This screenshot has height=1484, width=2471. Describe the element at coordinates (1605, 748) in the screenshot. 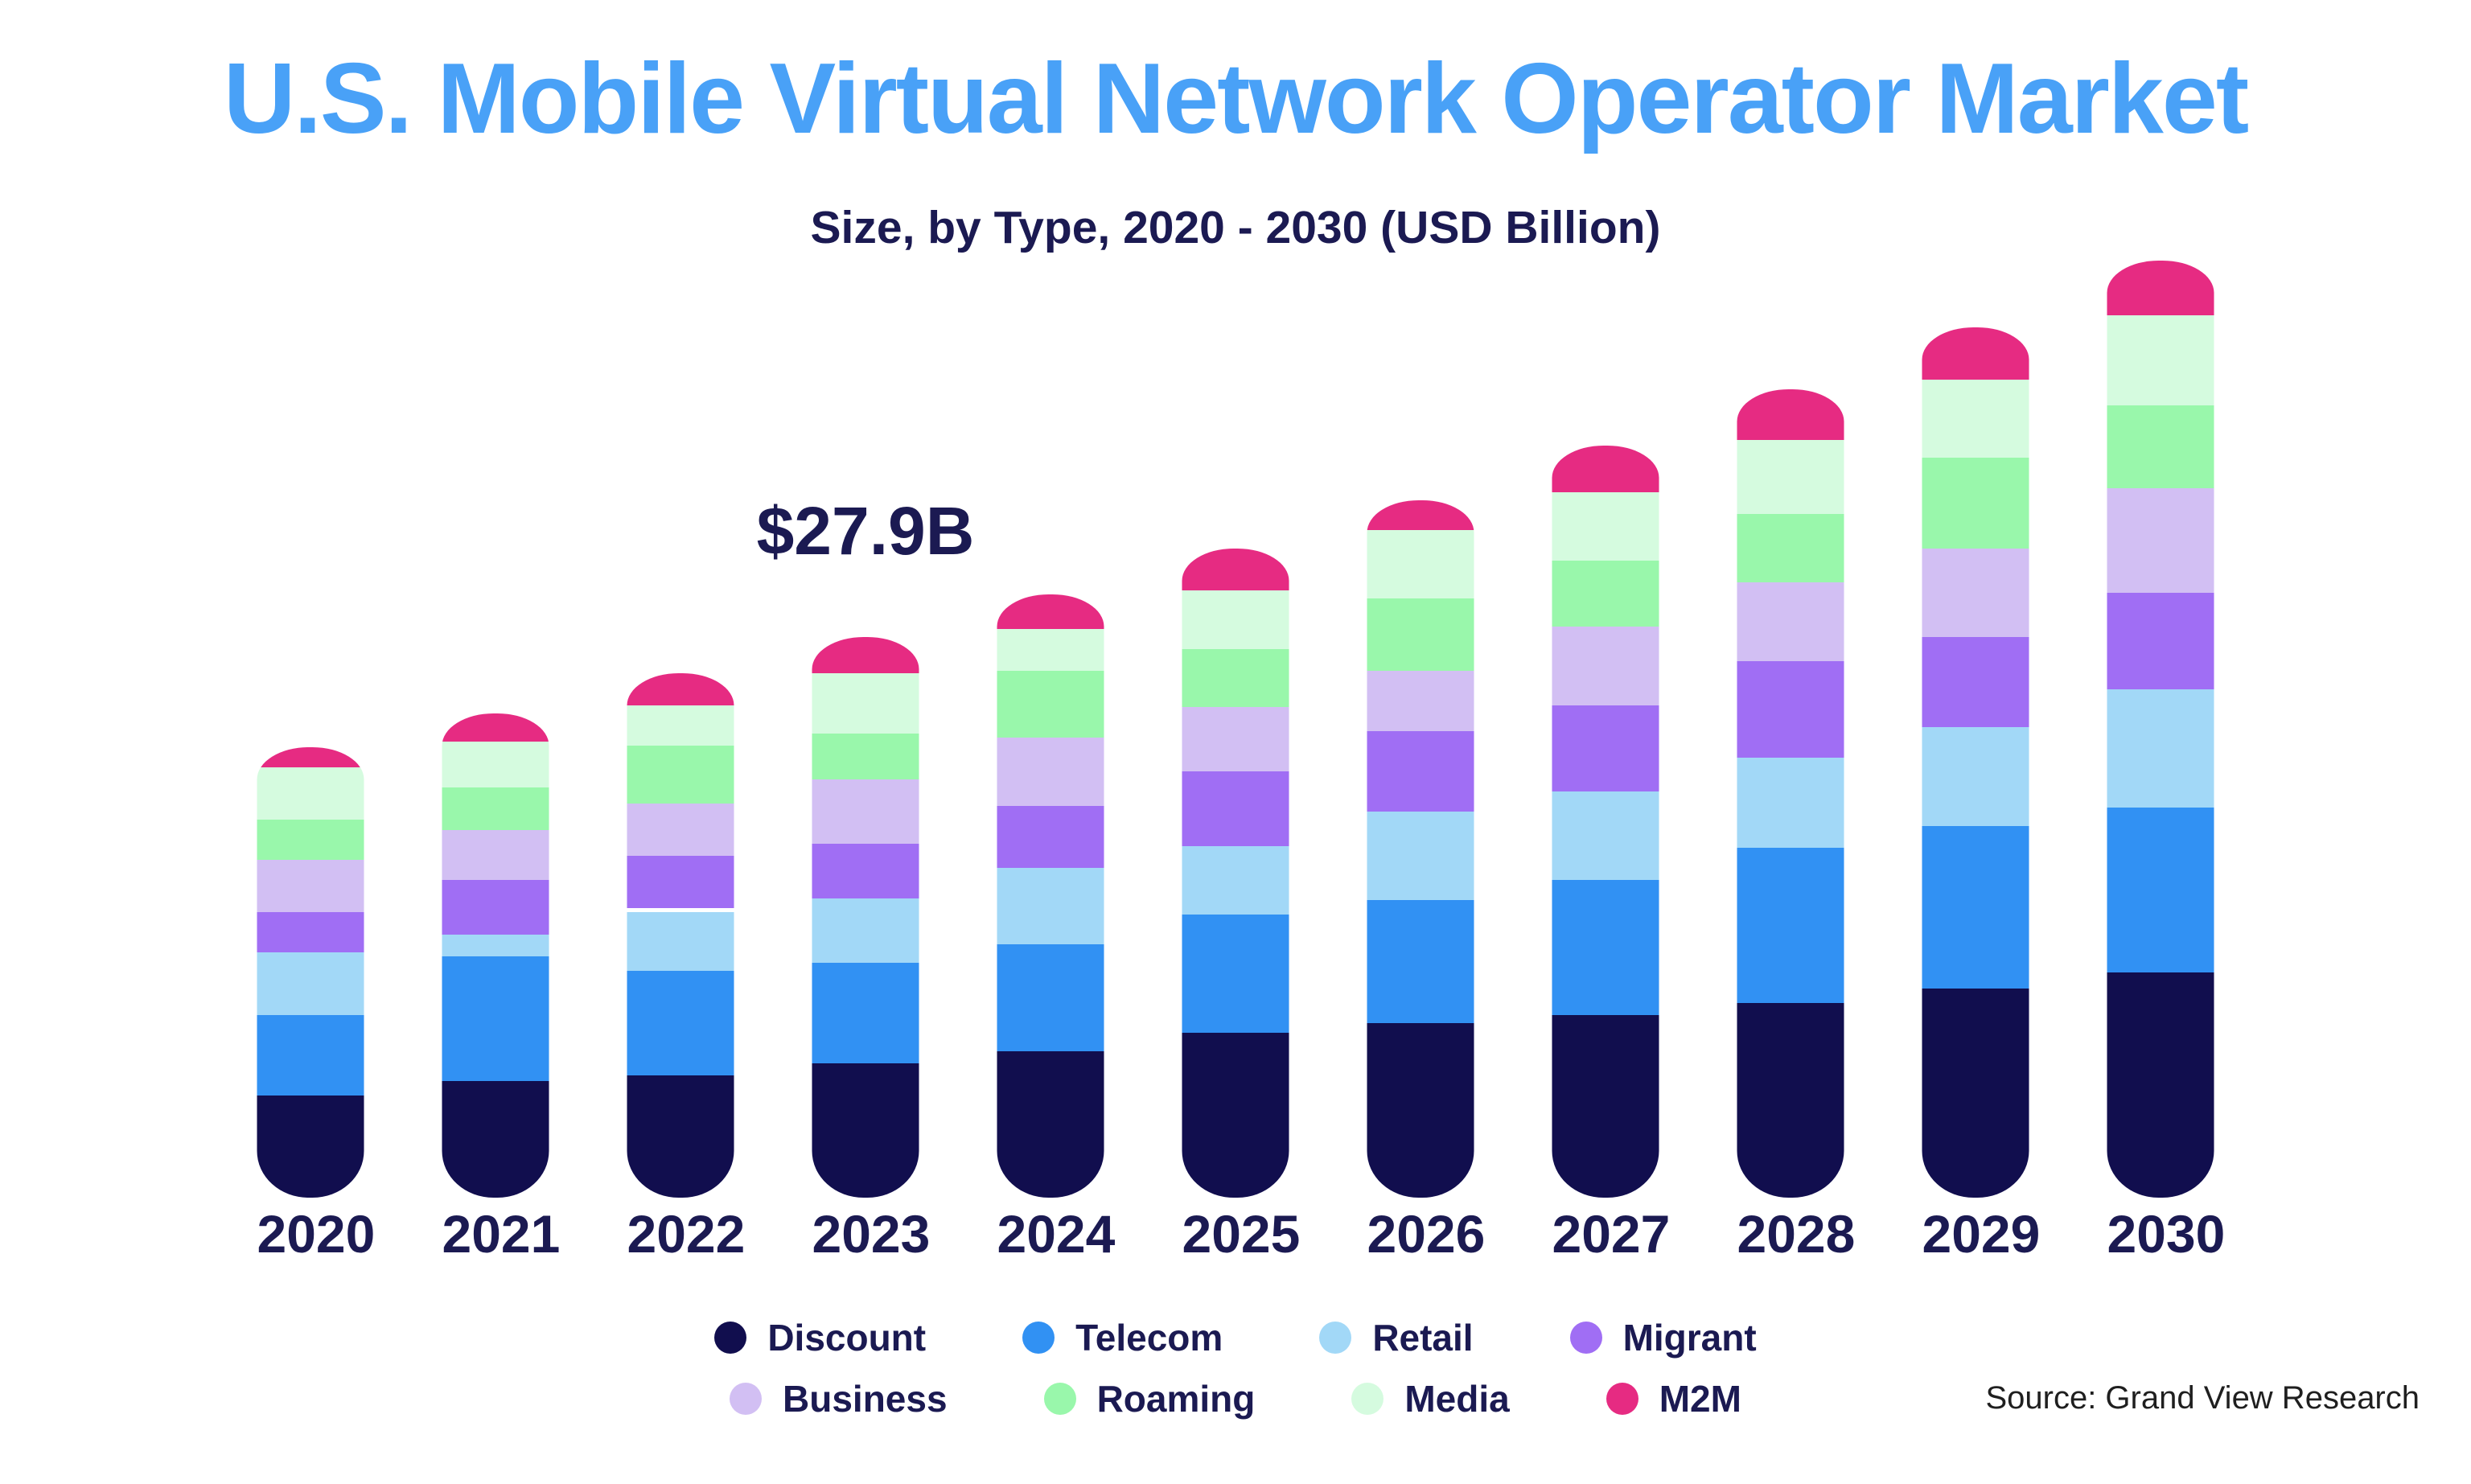

I see `segment-migrant-2027` at that location.